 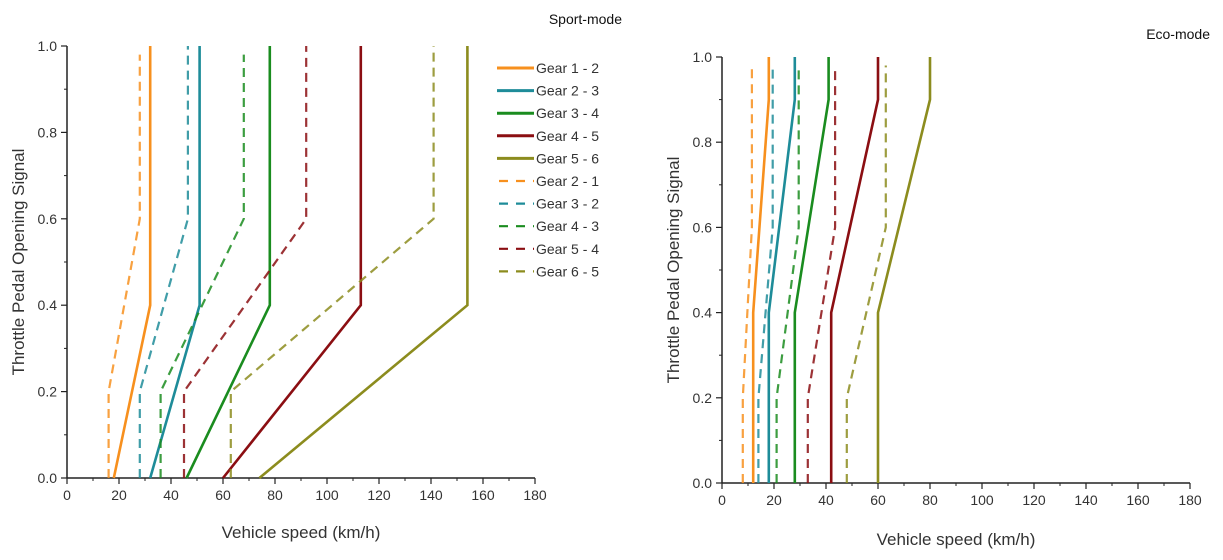 What do you see at coordinates (567, 226) in the screenshot?
I see `legend-label: Gear 4 - 3` at bounding box center [567, 226].